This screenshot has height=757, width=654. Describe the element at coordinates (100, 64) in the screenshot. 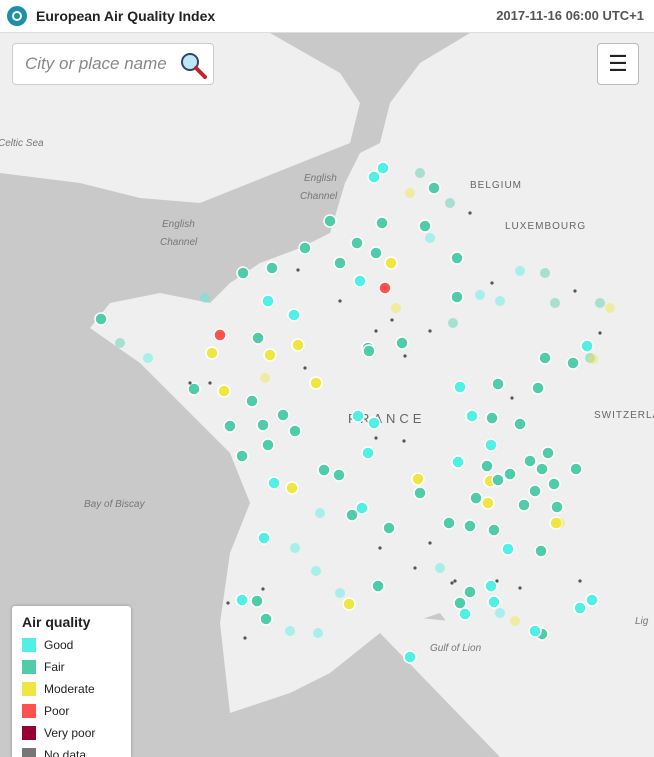

I see `search-input` at that location.